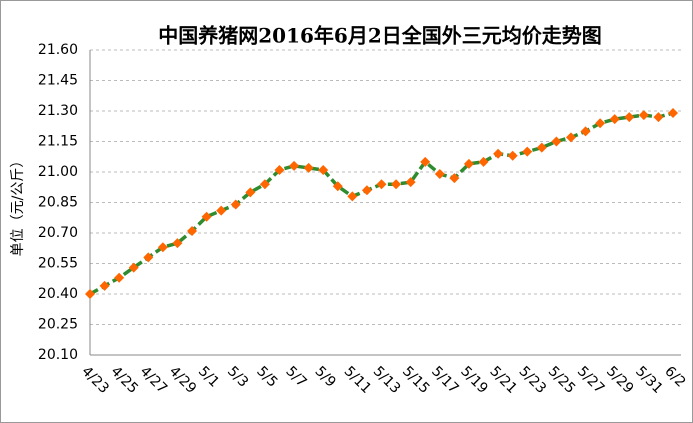 The width and height of the screenshot is (693, 423). What do you see at coordinates (58, 203) in the screenshot?
I see `y-tick-label: 20.85` at bounding box center [58, 203].